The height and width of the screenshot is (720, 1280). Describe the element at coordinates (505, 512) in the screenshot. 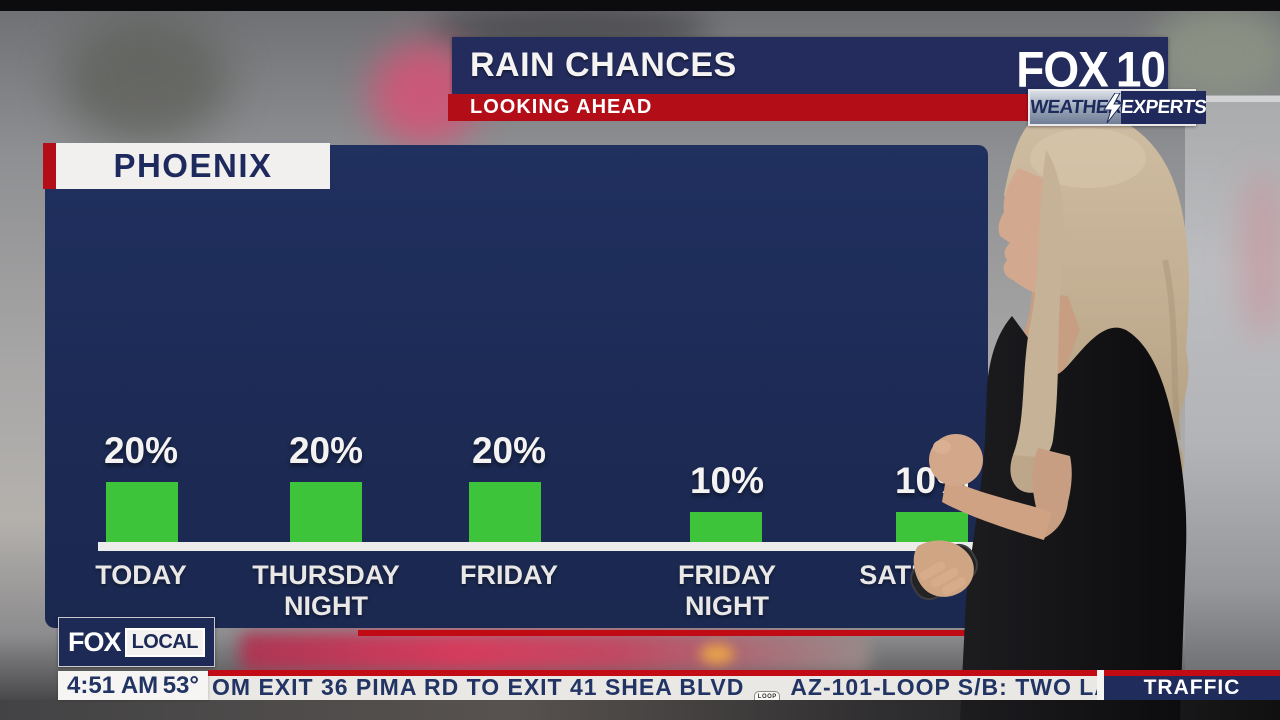

I see `rain-bar-friday` at that location.